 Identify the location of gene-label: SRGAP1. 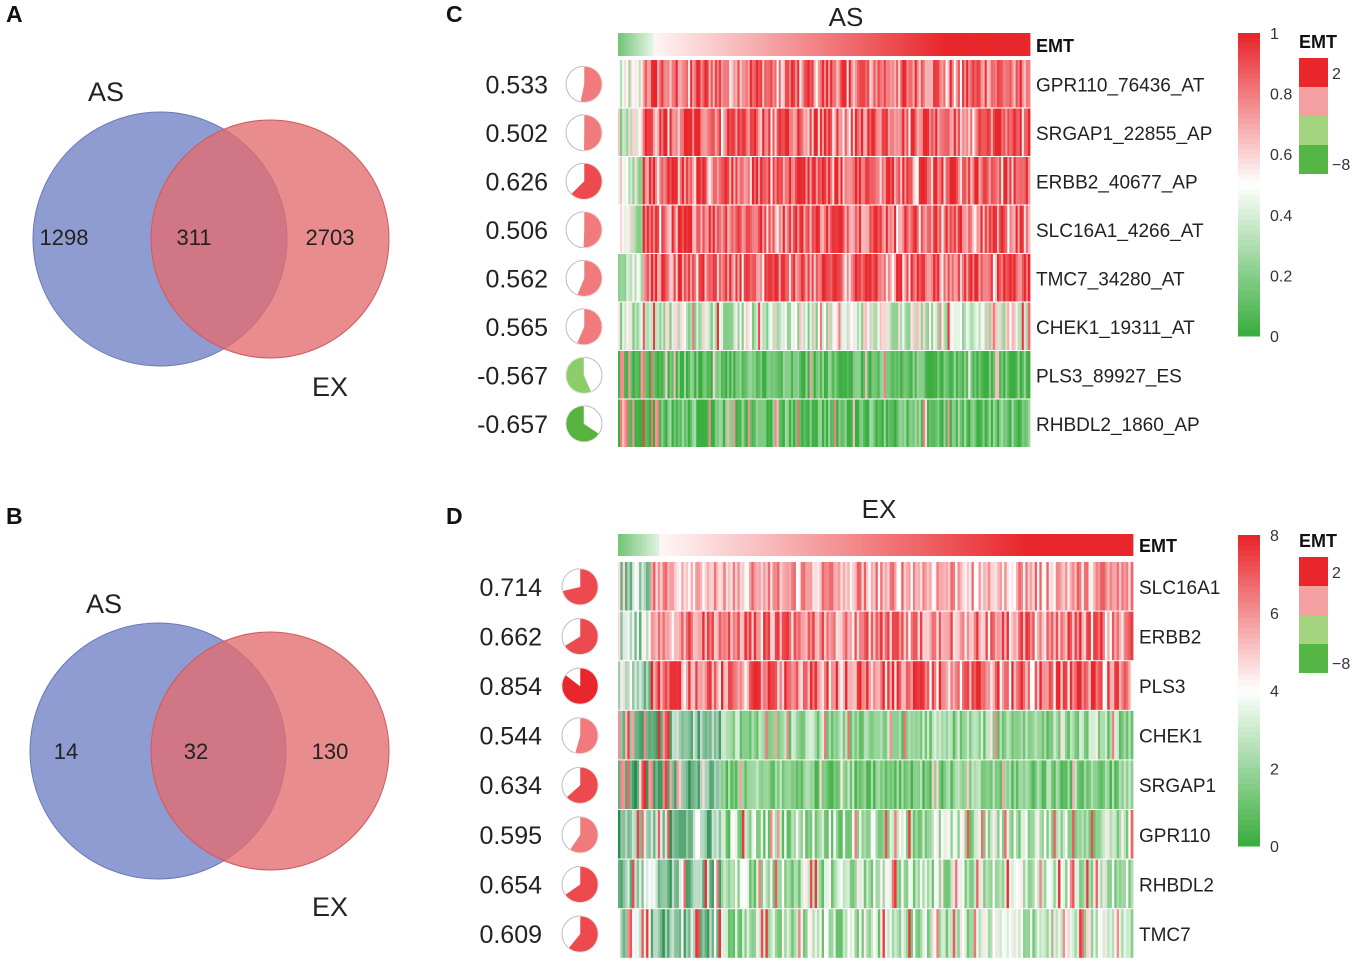
(1177, 786).